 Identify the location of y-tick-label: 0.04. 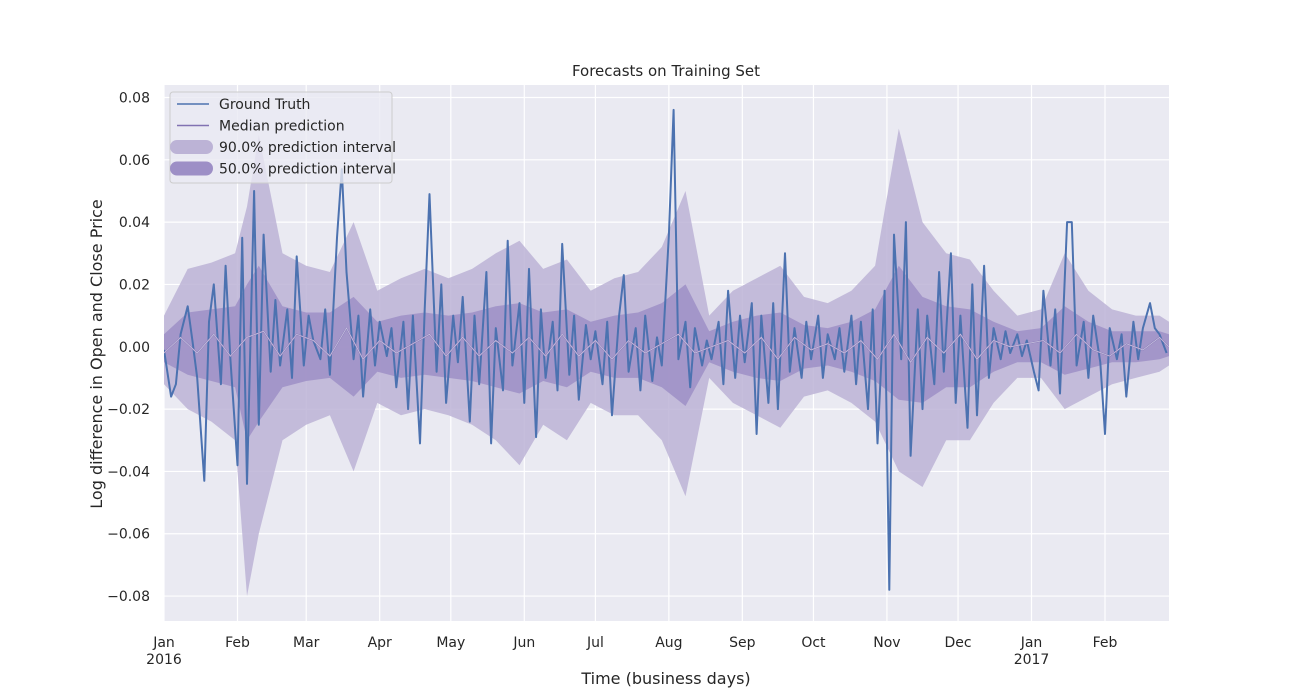
(134, 223).